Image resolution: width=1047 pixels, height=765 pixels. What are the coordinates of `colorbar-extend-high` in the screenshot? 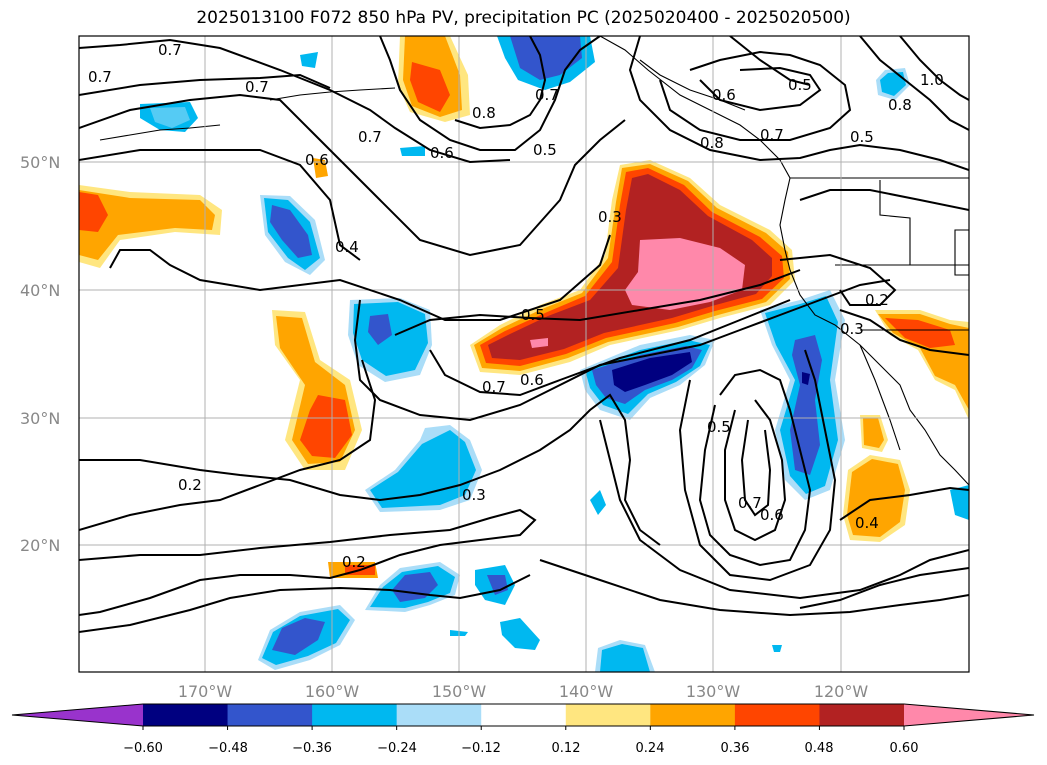 It's located at (969, 715).